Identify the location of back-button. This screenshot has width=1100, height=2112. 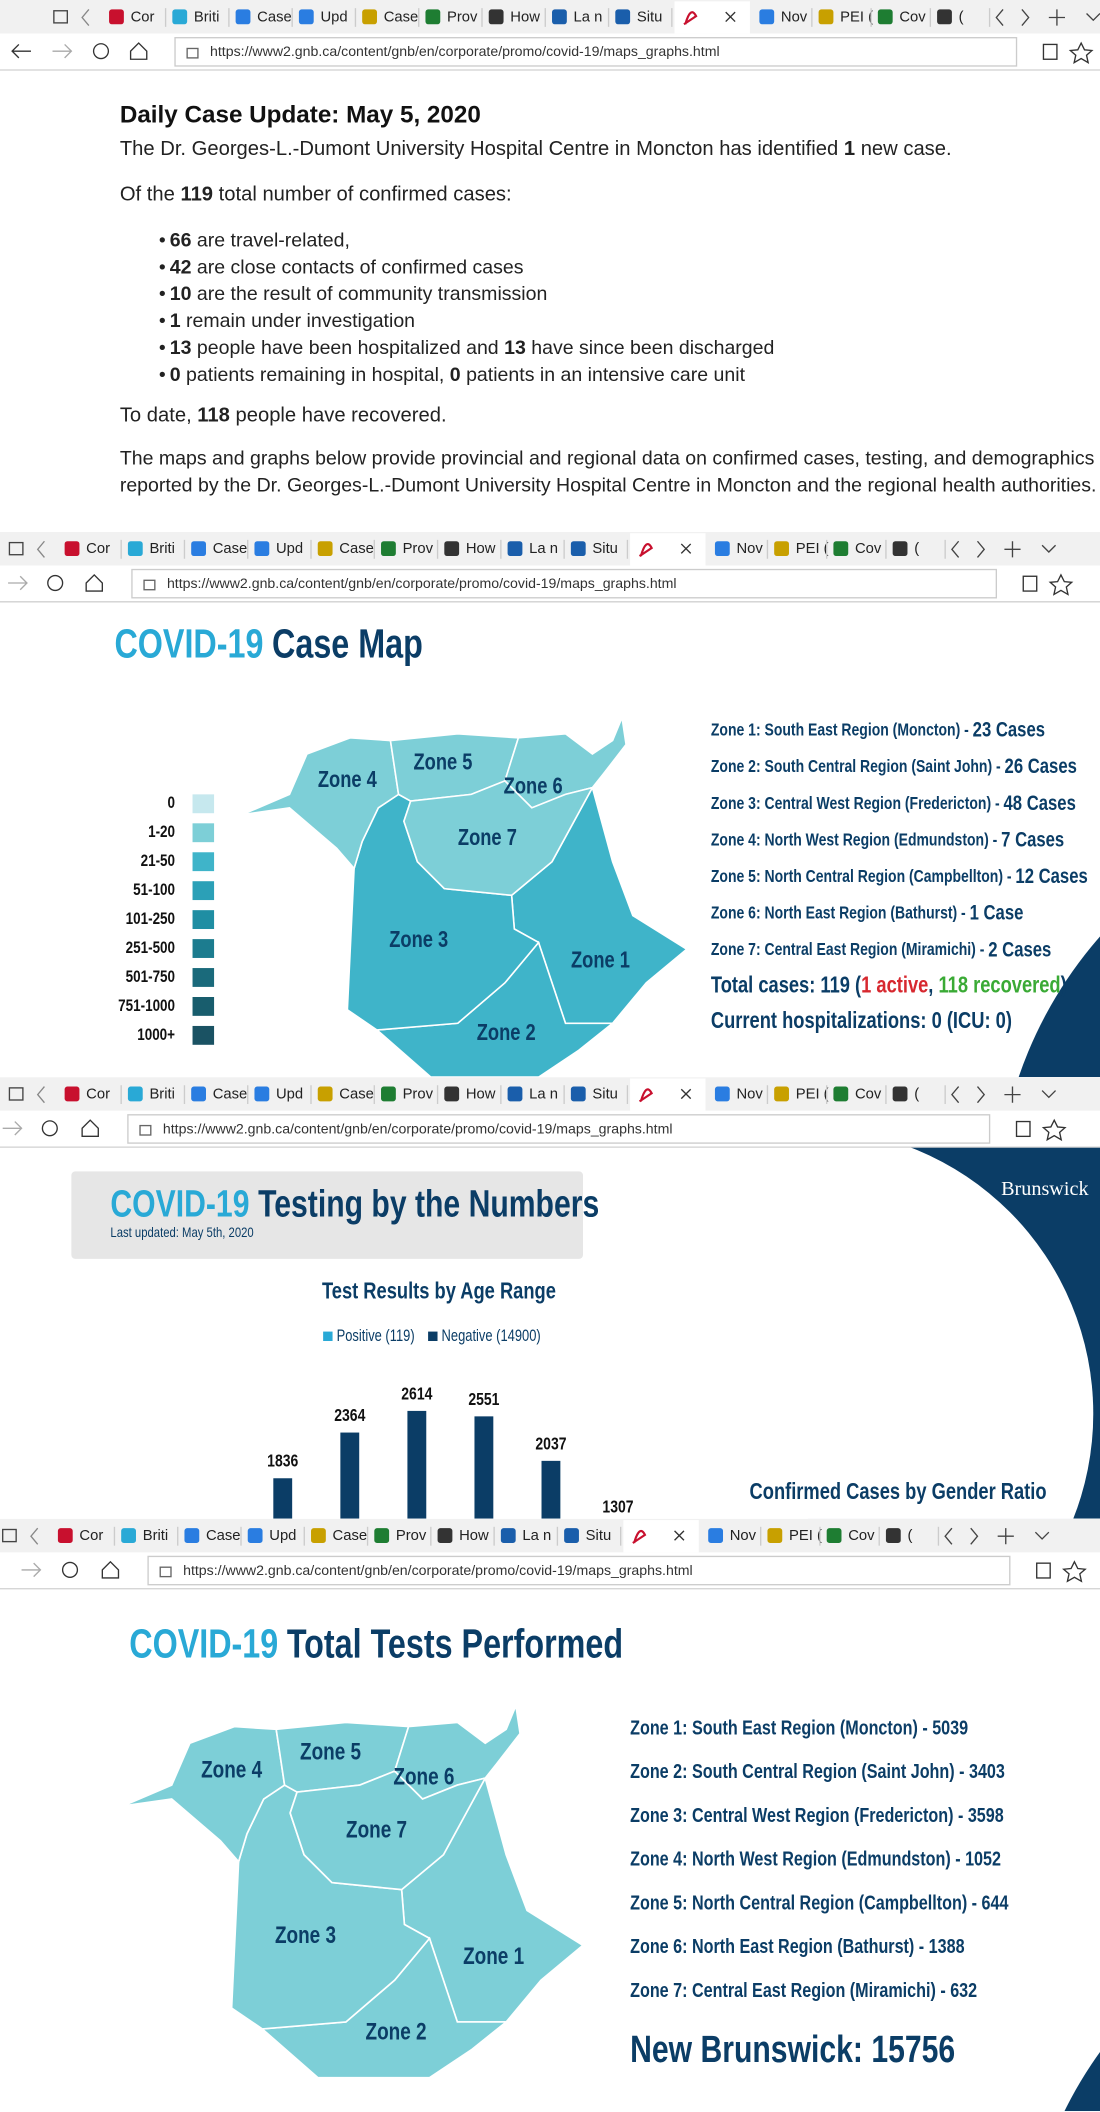
(21, 51).